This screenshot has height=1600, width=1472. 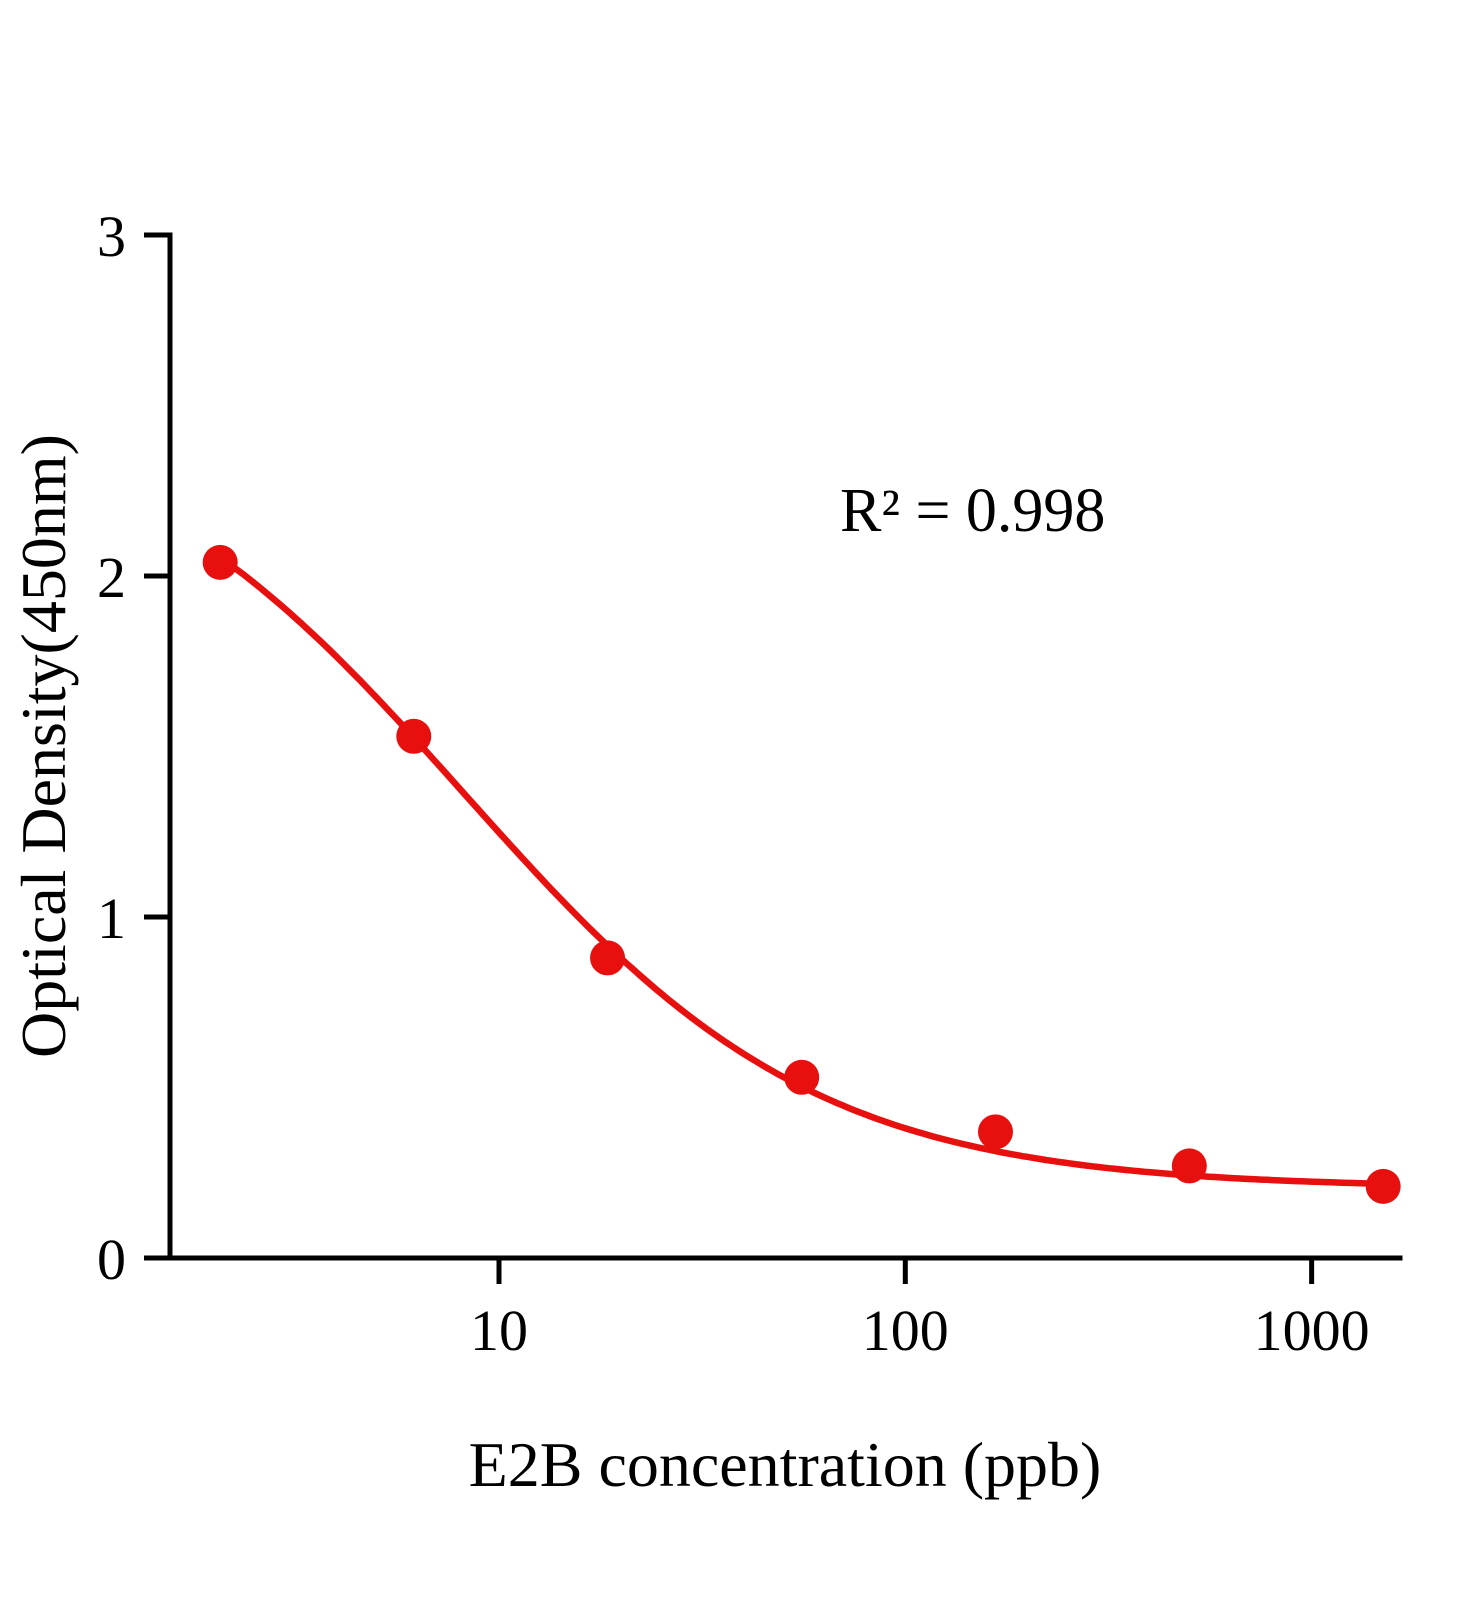 I want to click on x-axis-title: E2B concentration (ppb), so click(x=785, y=1464).